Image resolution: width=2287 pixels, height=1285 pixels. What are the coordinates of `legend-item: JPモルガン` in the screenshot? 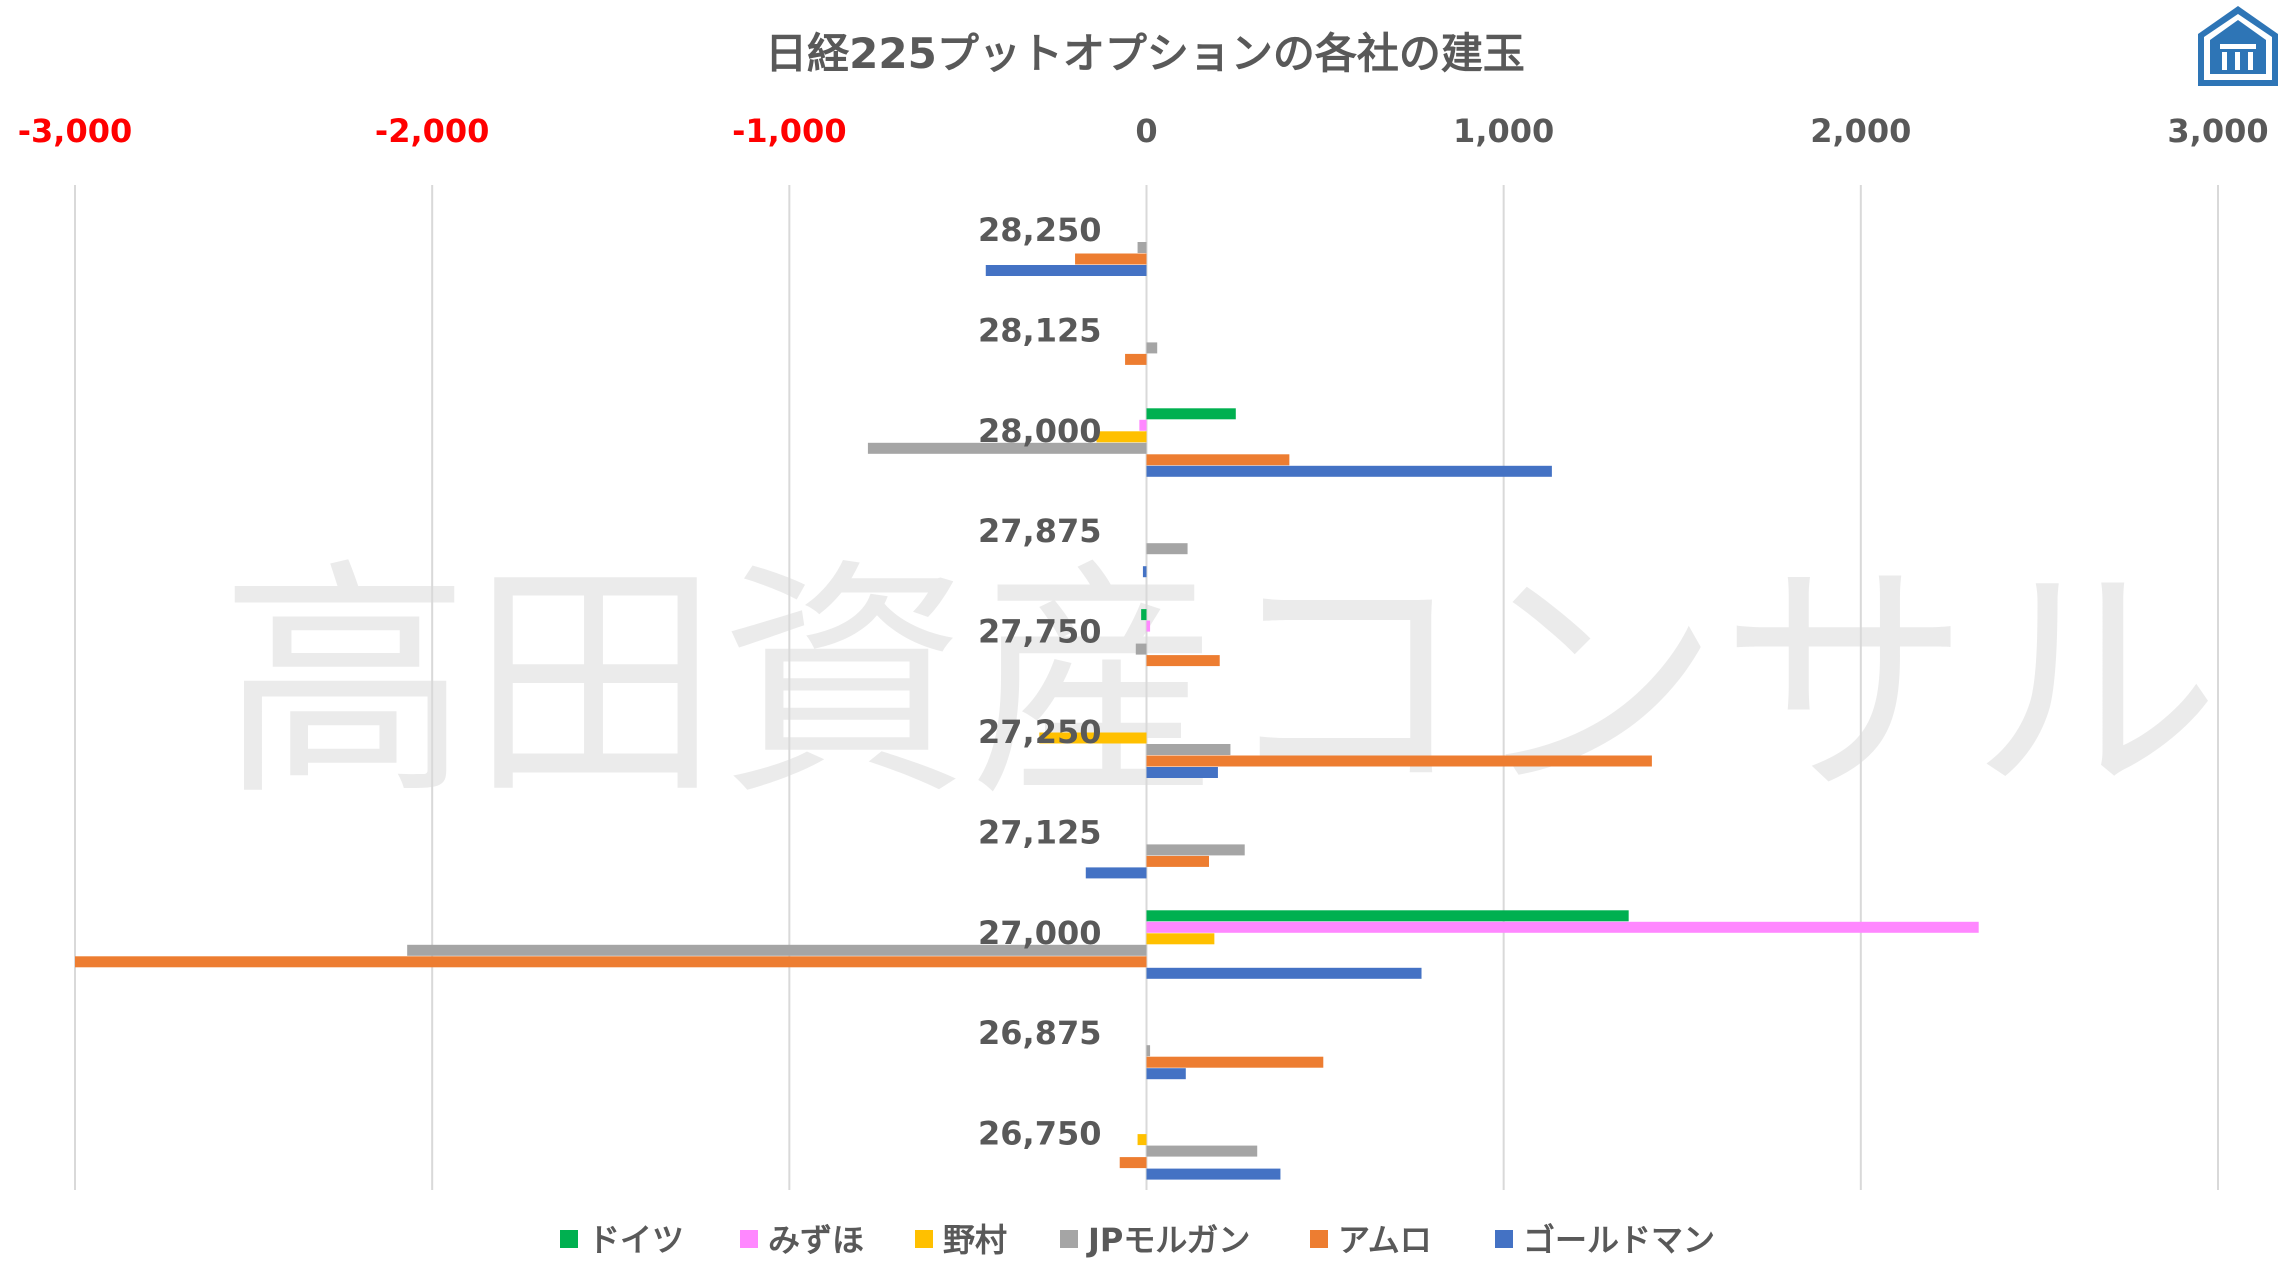 It's located at (1155, 1240).